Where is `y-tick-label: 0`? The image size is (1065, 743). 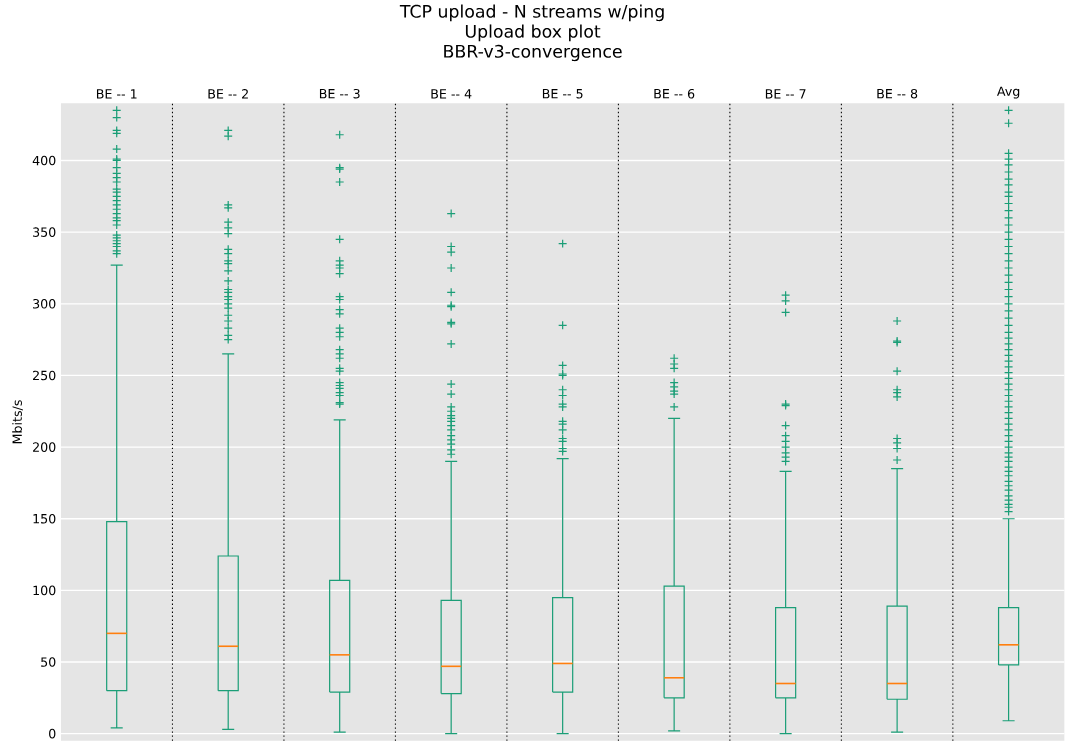
y-tick-label: 0 is located at coordinates (52, 733).